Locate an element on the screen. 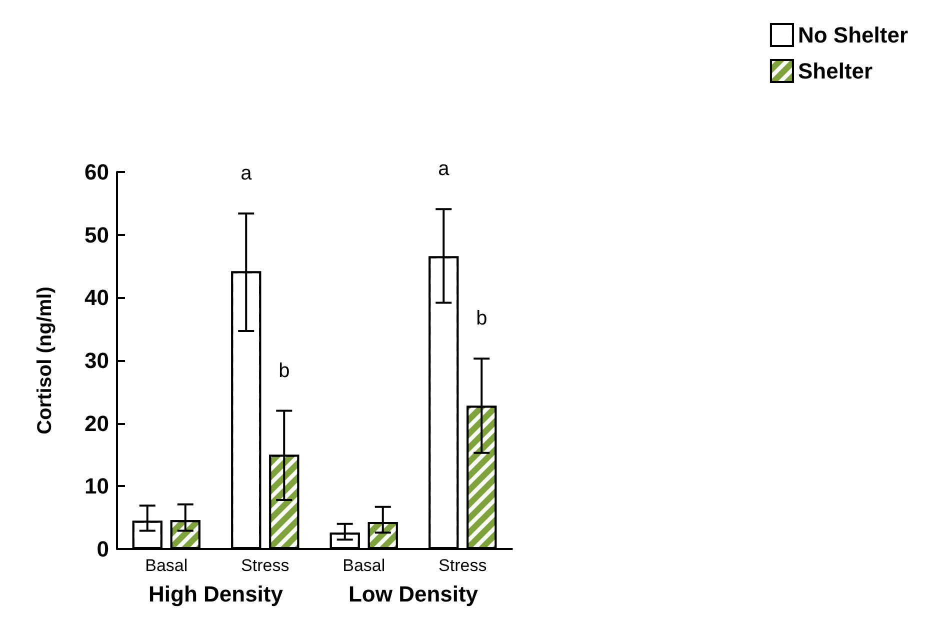 This screenshot has width=931, height=617. legend-label: Shelter is located at coordinates (835, 71).